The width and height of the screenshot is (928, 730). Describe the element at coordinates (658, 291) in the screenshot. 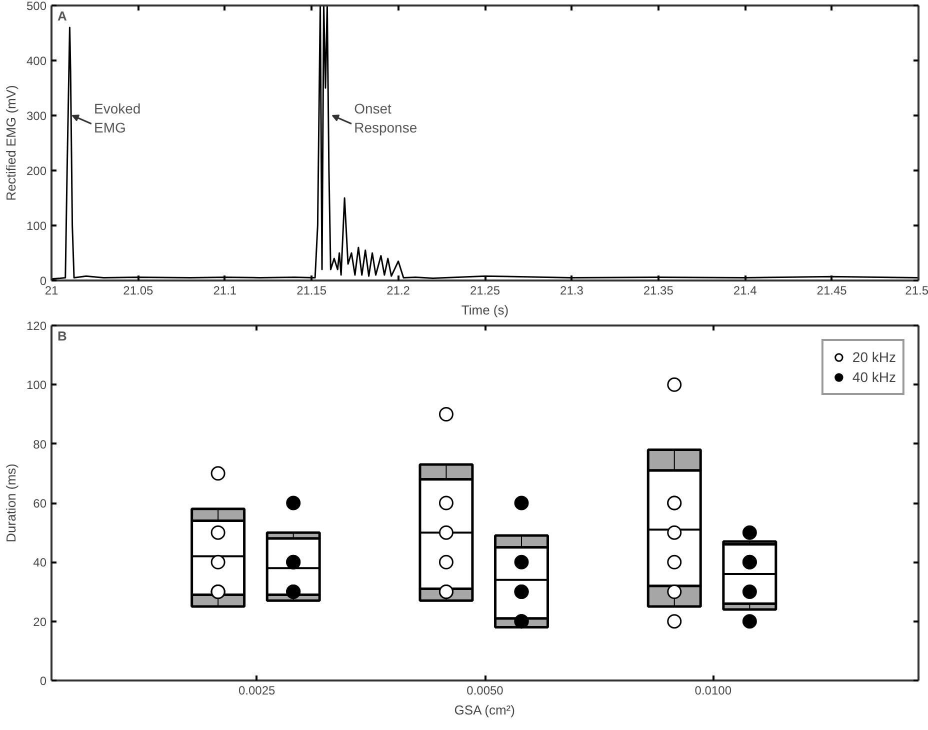

I see `x-tick-label: 21.35` at that location.